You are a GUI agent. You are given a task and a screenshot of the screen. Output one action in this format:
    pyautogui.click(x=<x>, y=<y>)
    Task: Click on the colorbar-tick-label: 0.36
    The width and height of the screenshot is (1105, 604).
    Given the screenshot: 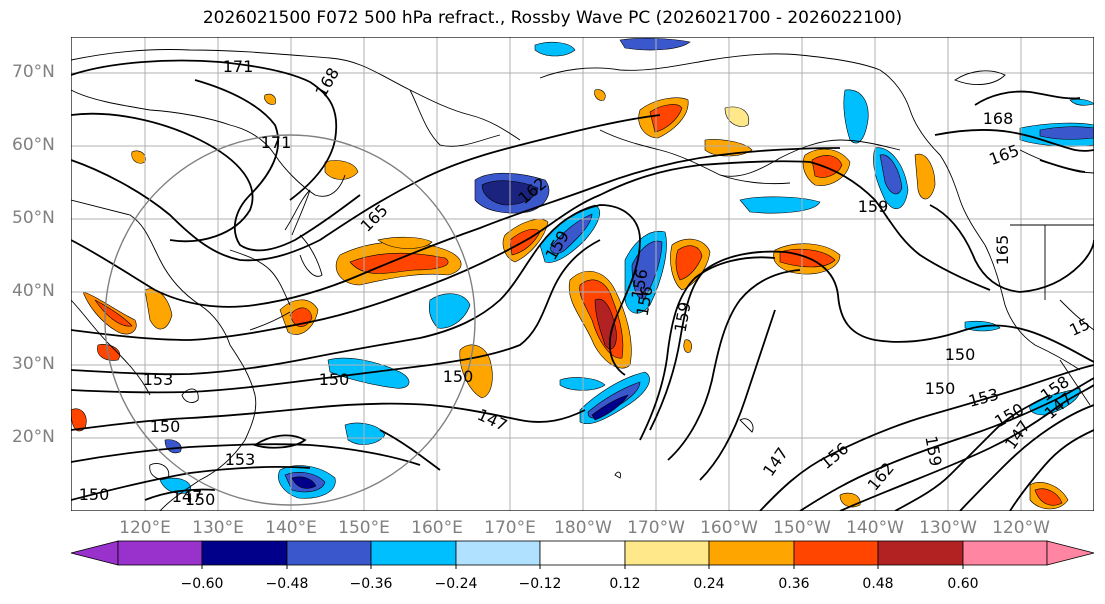 What is the action you would take?
    pyautogui.click(x=794, y=584)
    